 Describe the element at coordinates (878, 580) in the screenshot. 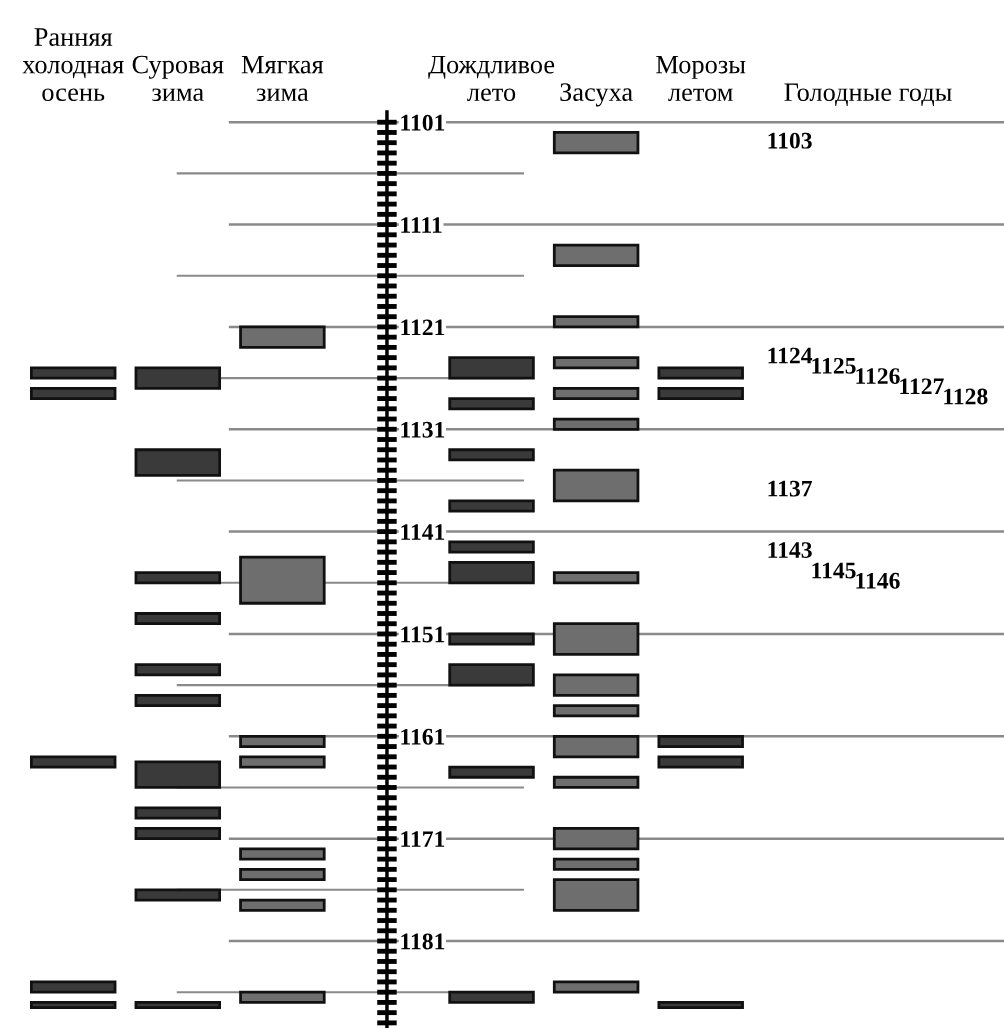

I see `annotation: 1146` at that location.